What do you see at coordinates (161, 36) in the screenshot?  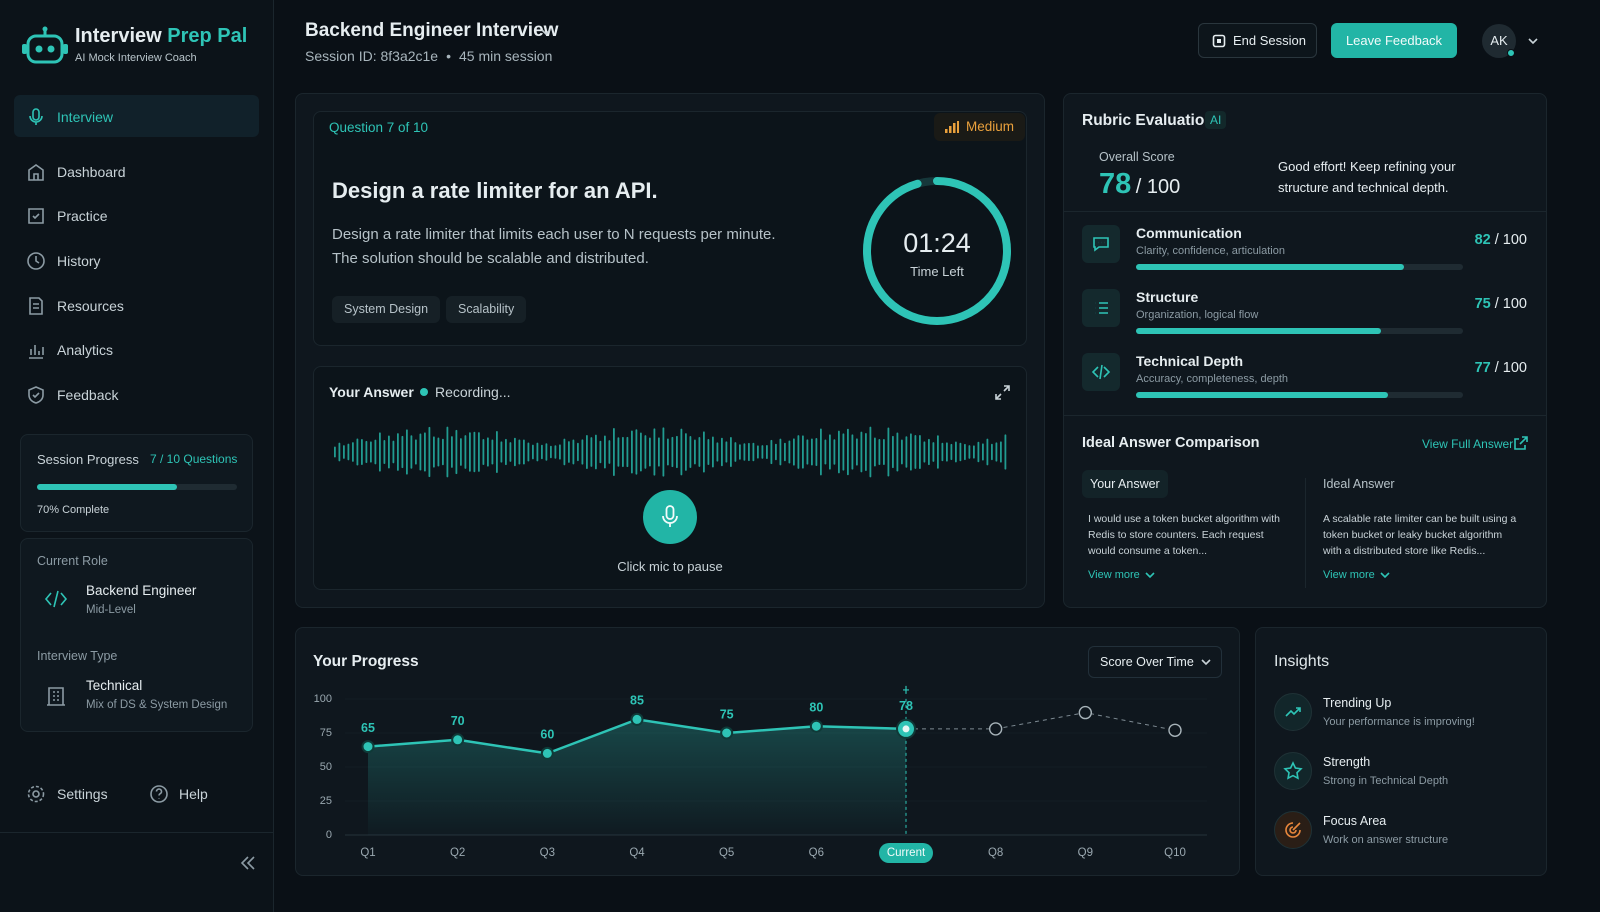 I see `brand-name: Interview Prep Pal` at bounding box center [161, 36].